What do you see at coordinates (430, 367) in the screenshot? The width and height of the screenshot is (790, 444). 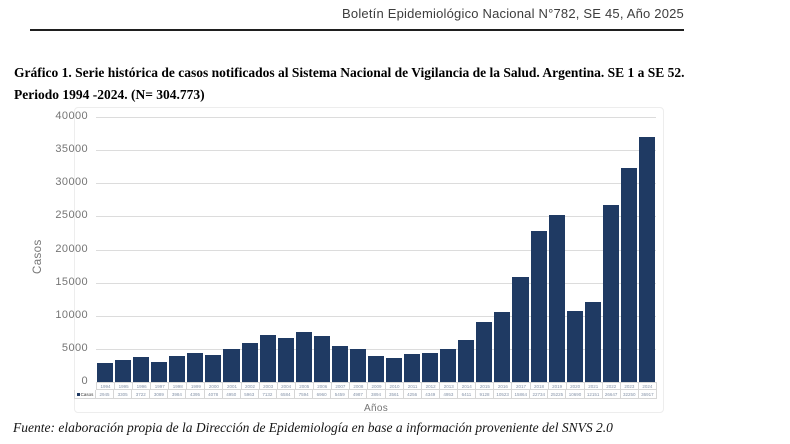 I see `bar-2012` at bounding box center [430, 367].